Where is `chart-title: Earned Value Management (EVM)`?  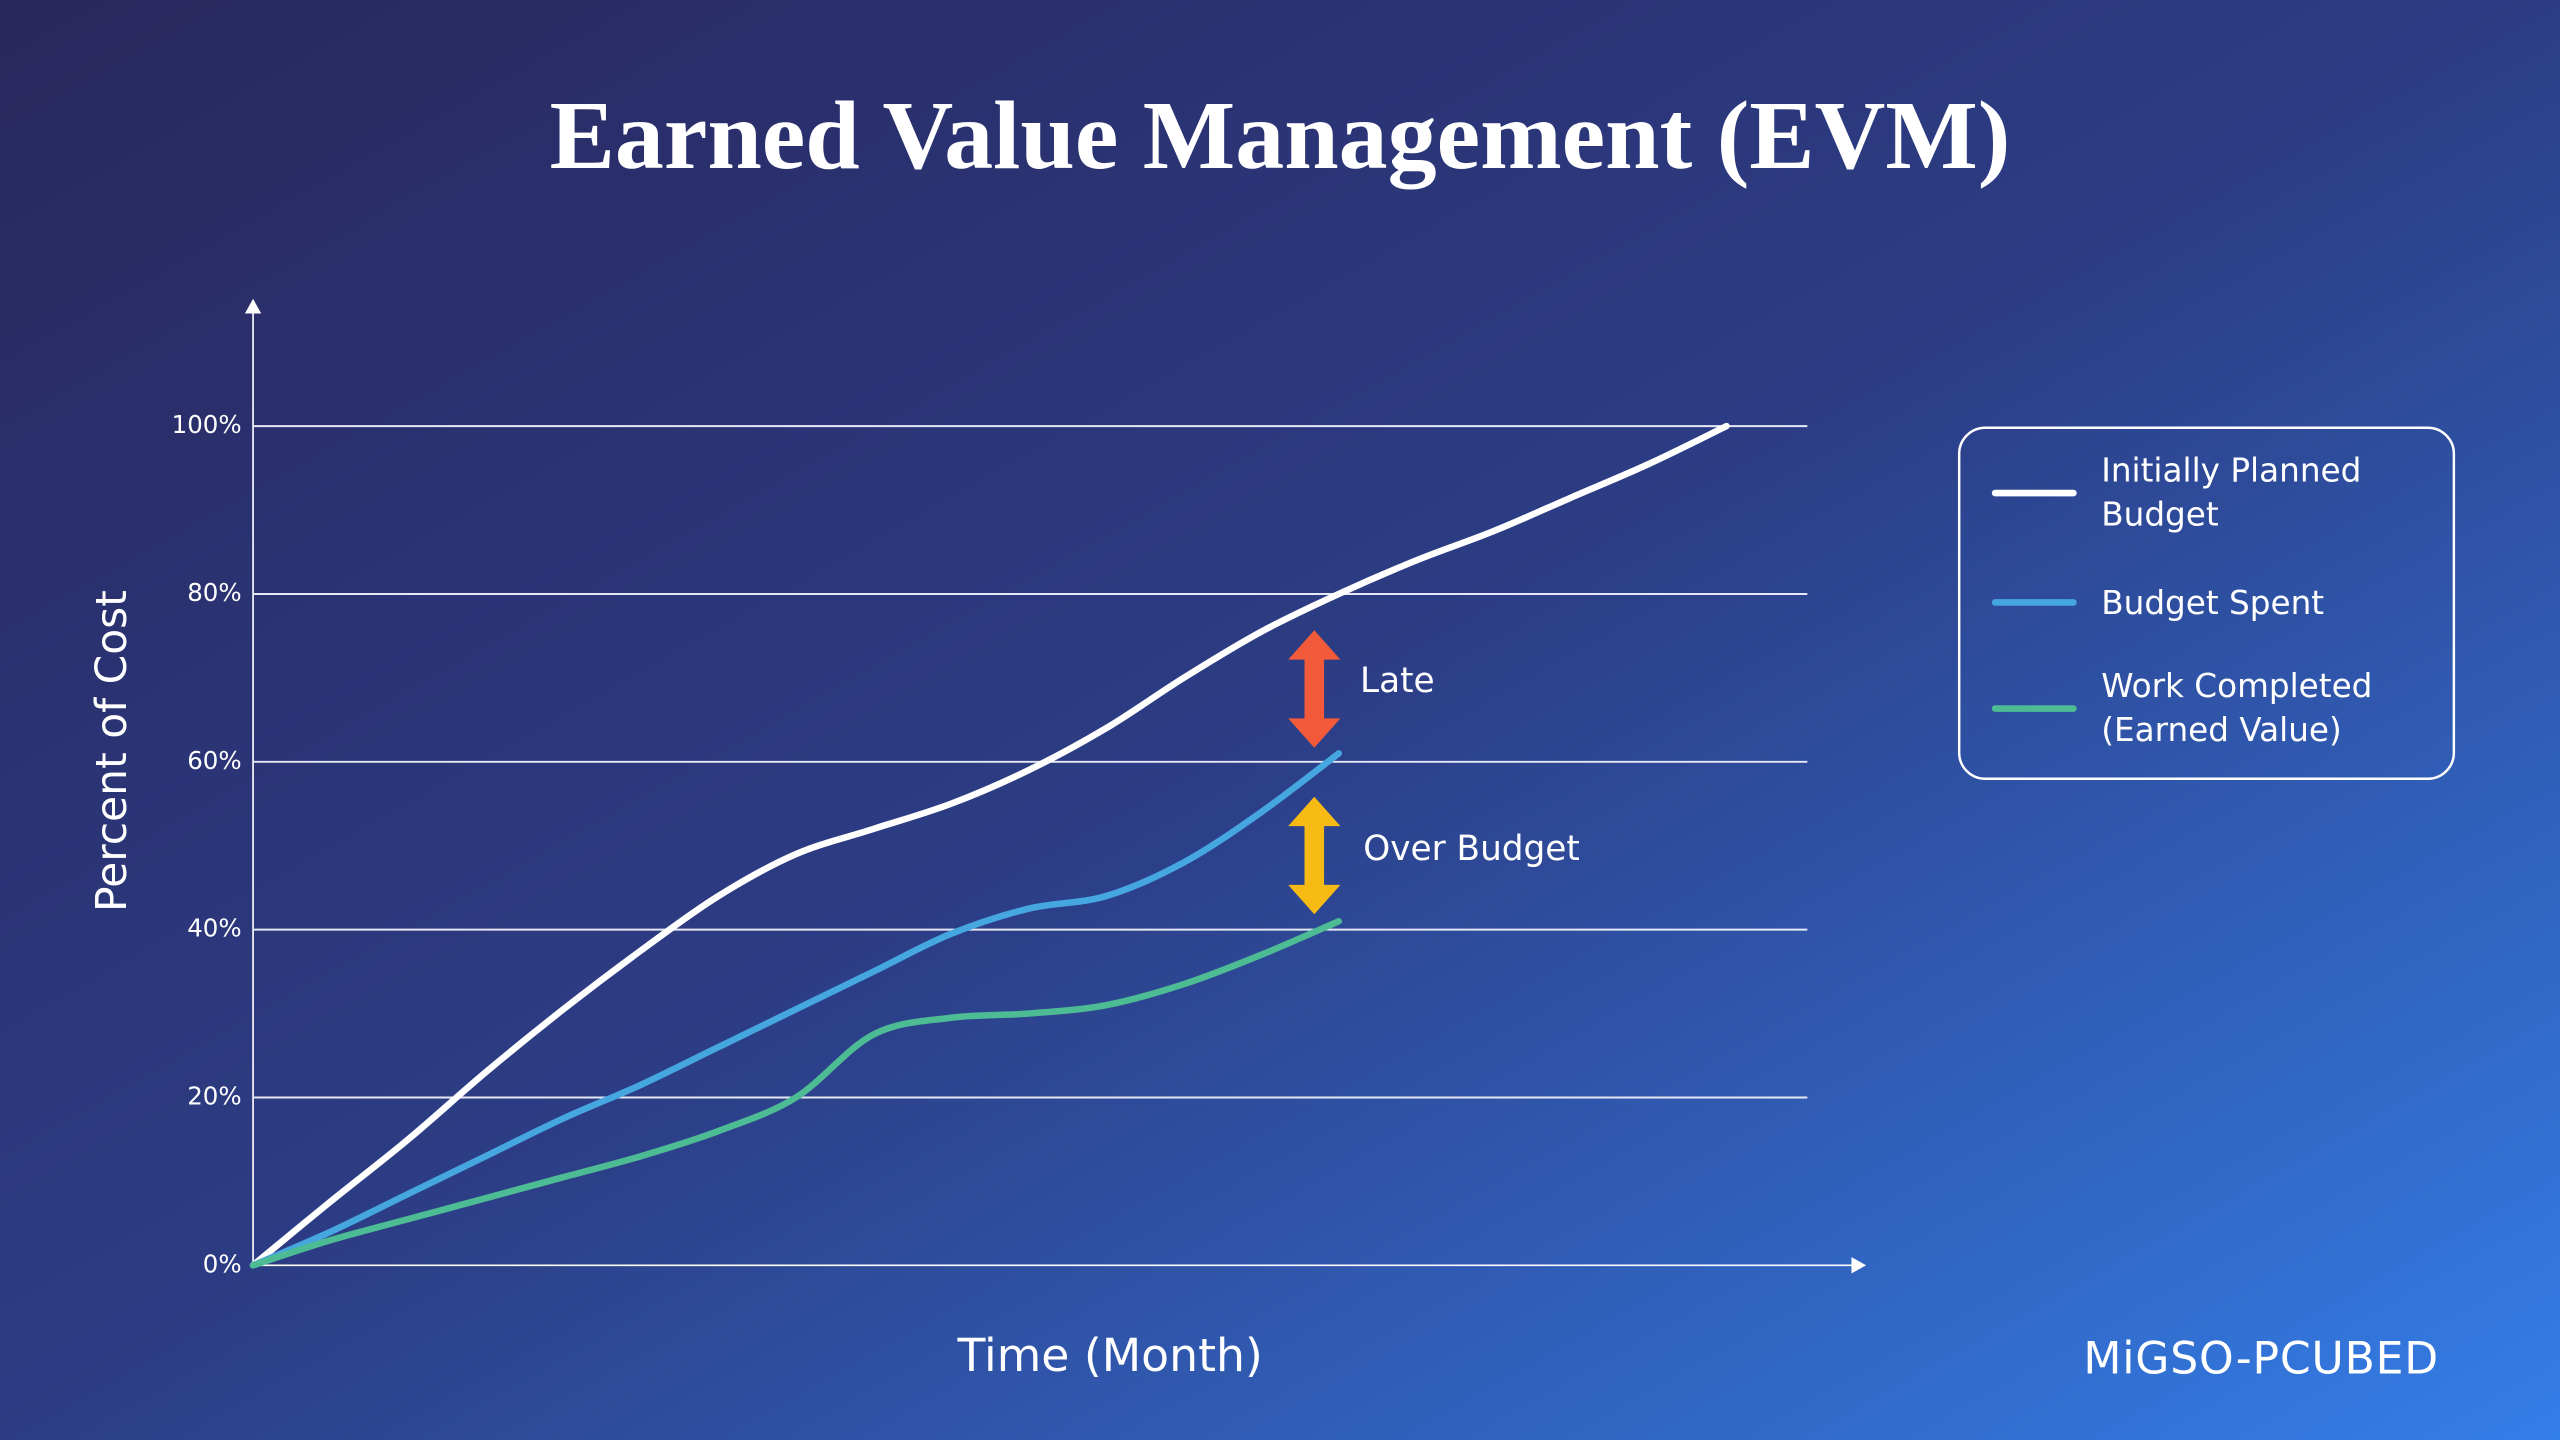 chart-title: Earned Value Management (EVM) is located at coordinates (1280, 136).